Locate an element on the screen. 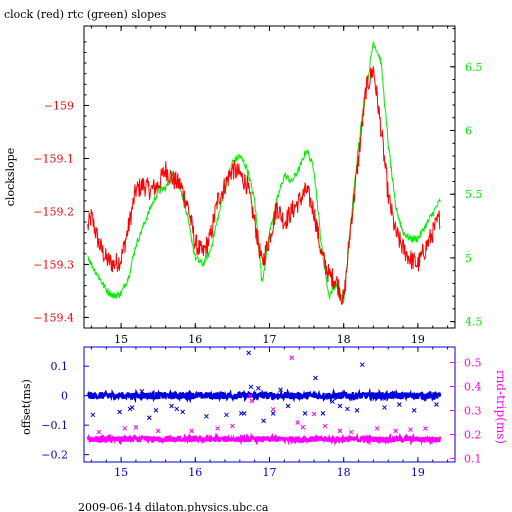 This screenshot has height=512, width=512. top-y2-tick-label: 4.5 is located at coordinates (474, 322).